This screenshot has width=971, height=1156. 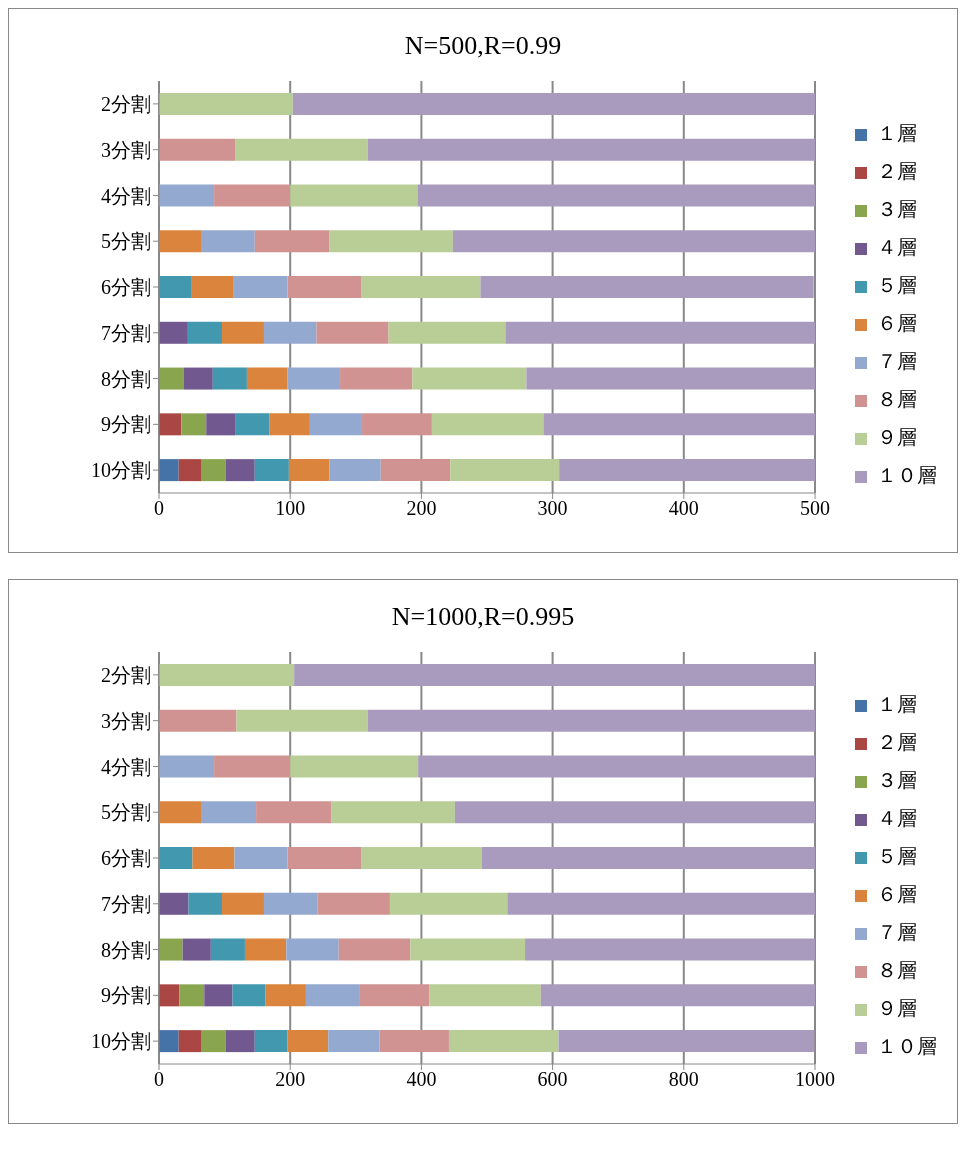 What do you see at coordinates (483, 617) in the screenshot?
I see `chart-title: N=1000,R=0.995` at bounding box center [483, 617].